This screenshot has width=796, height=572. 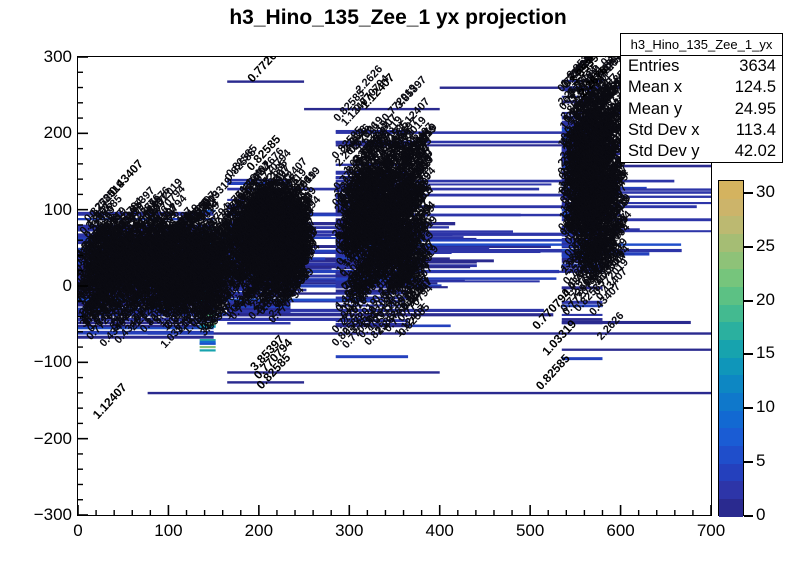 What do you see at coordinates (757, 66) in the screenshot?
I see `stats-row-value: 3634` at bounding box center [757, 66].